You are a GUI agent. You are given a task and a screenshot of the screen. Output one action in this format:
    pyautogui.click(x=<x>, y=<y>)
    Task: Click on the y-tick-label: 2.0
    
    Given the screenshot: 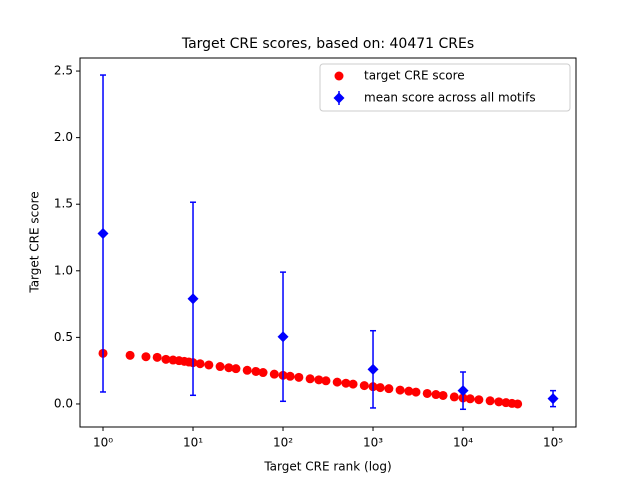 What is the action you would take?
    pyautogui.click(x=63, y=137)
    